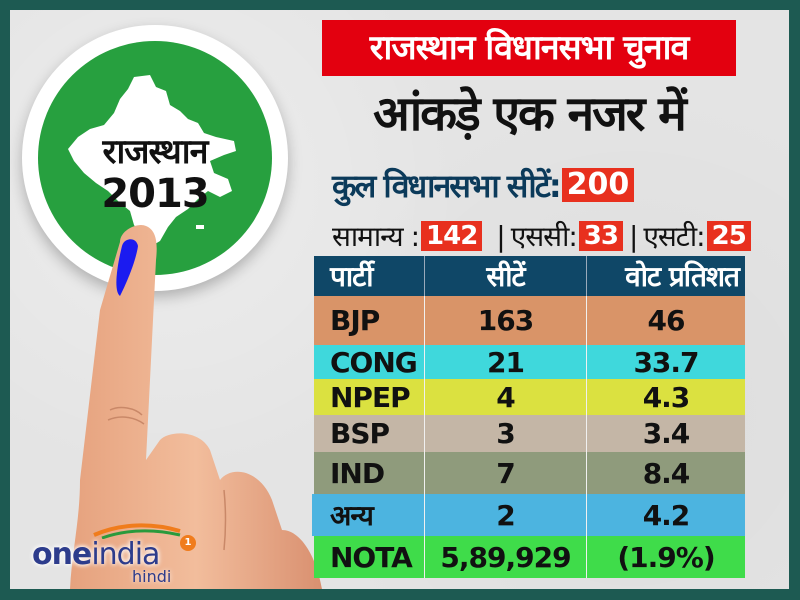  I want to click on table-row: CONG 21 33.7, so click(529, 362).